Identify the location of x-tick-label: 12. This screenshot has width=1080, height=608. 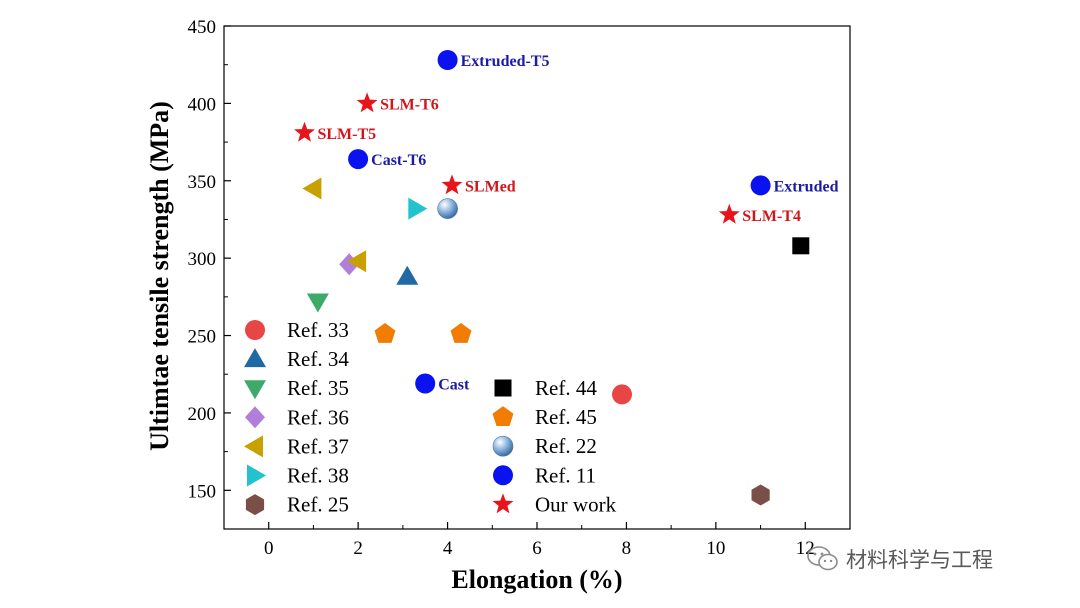
(805, 548).